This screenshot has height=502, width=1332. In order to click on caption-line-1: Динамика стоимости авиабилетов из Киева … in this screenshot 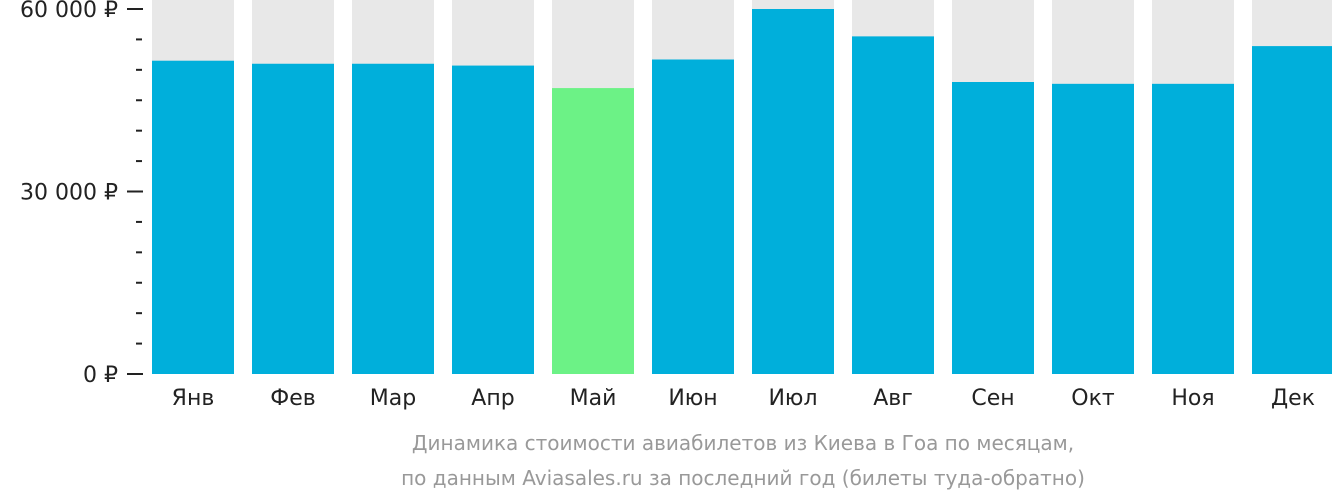, I will do `click(743, 443)`.